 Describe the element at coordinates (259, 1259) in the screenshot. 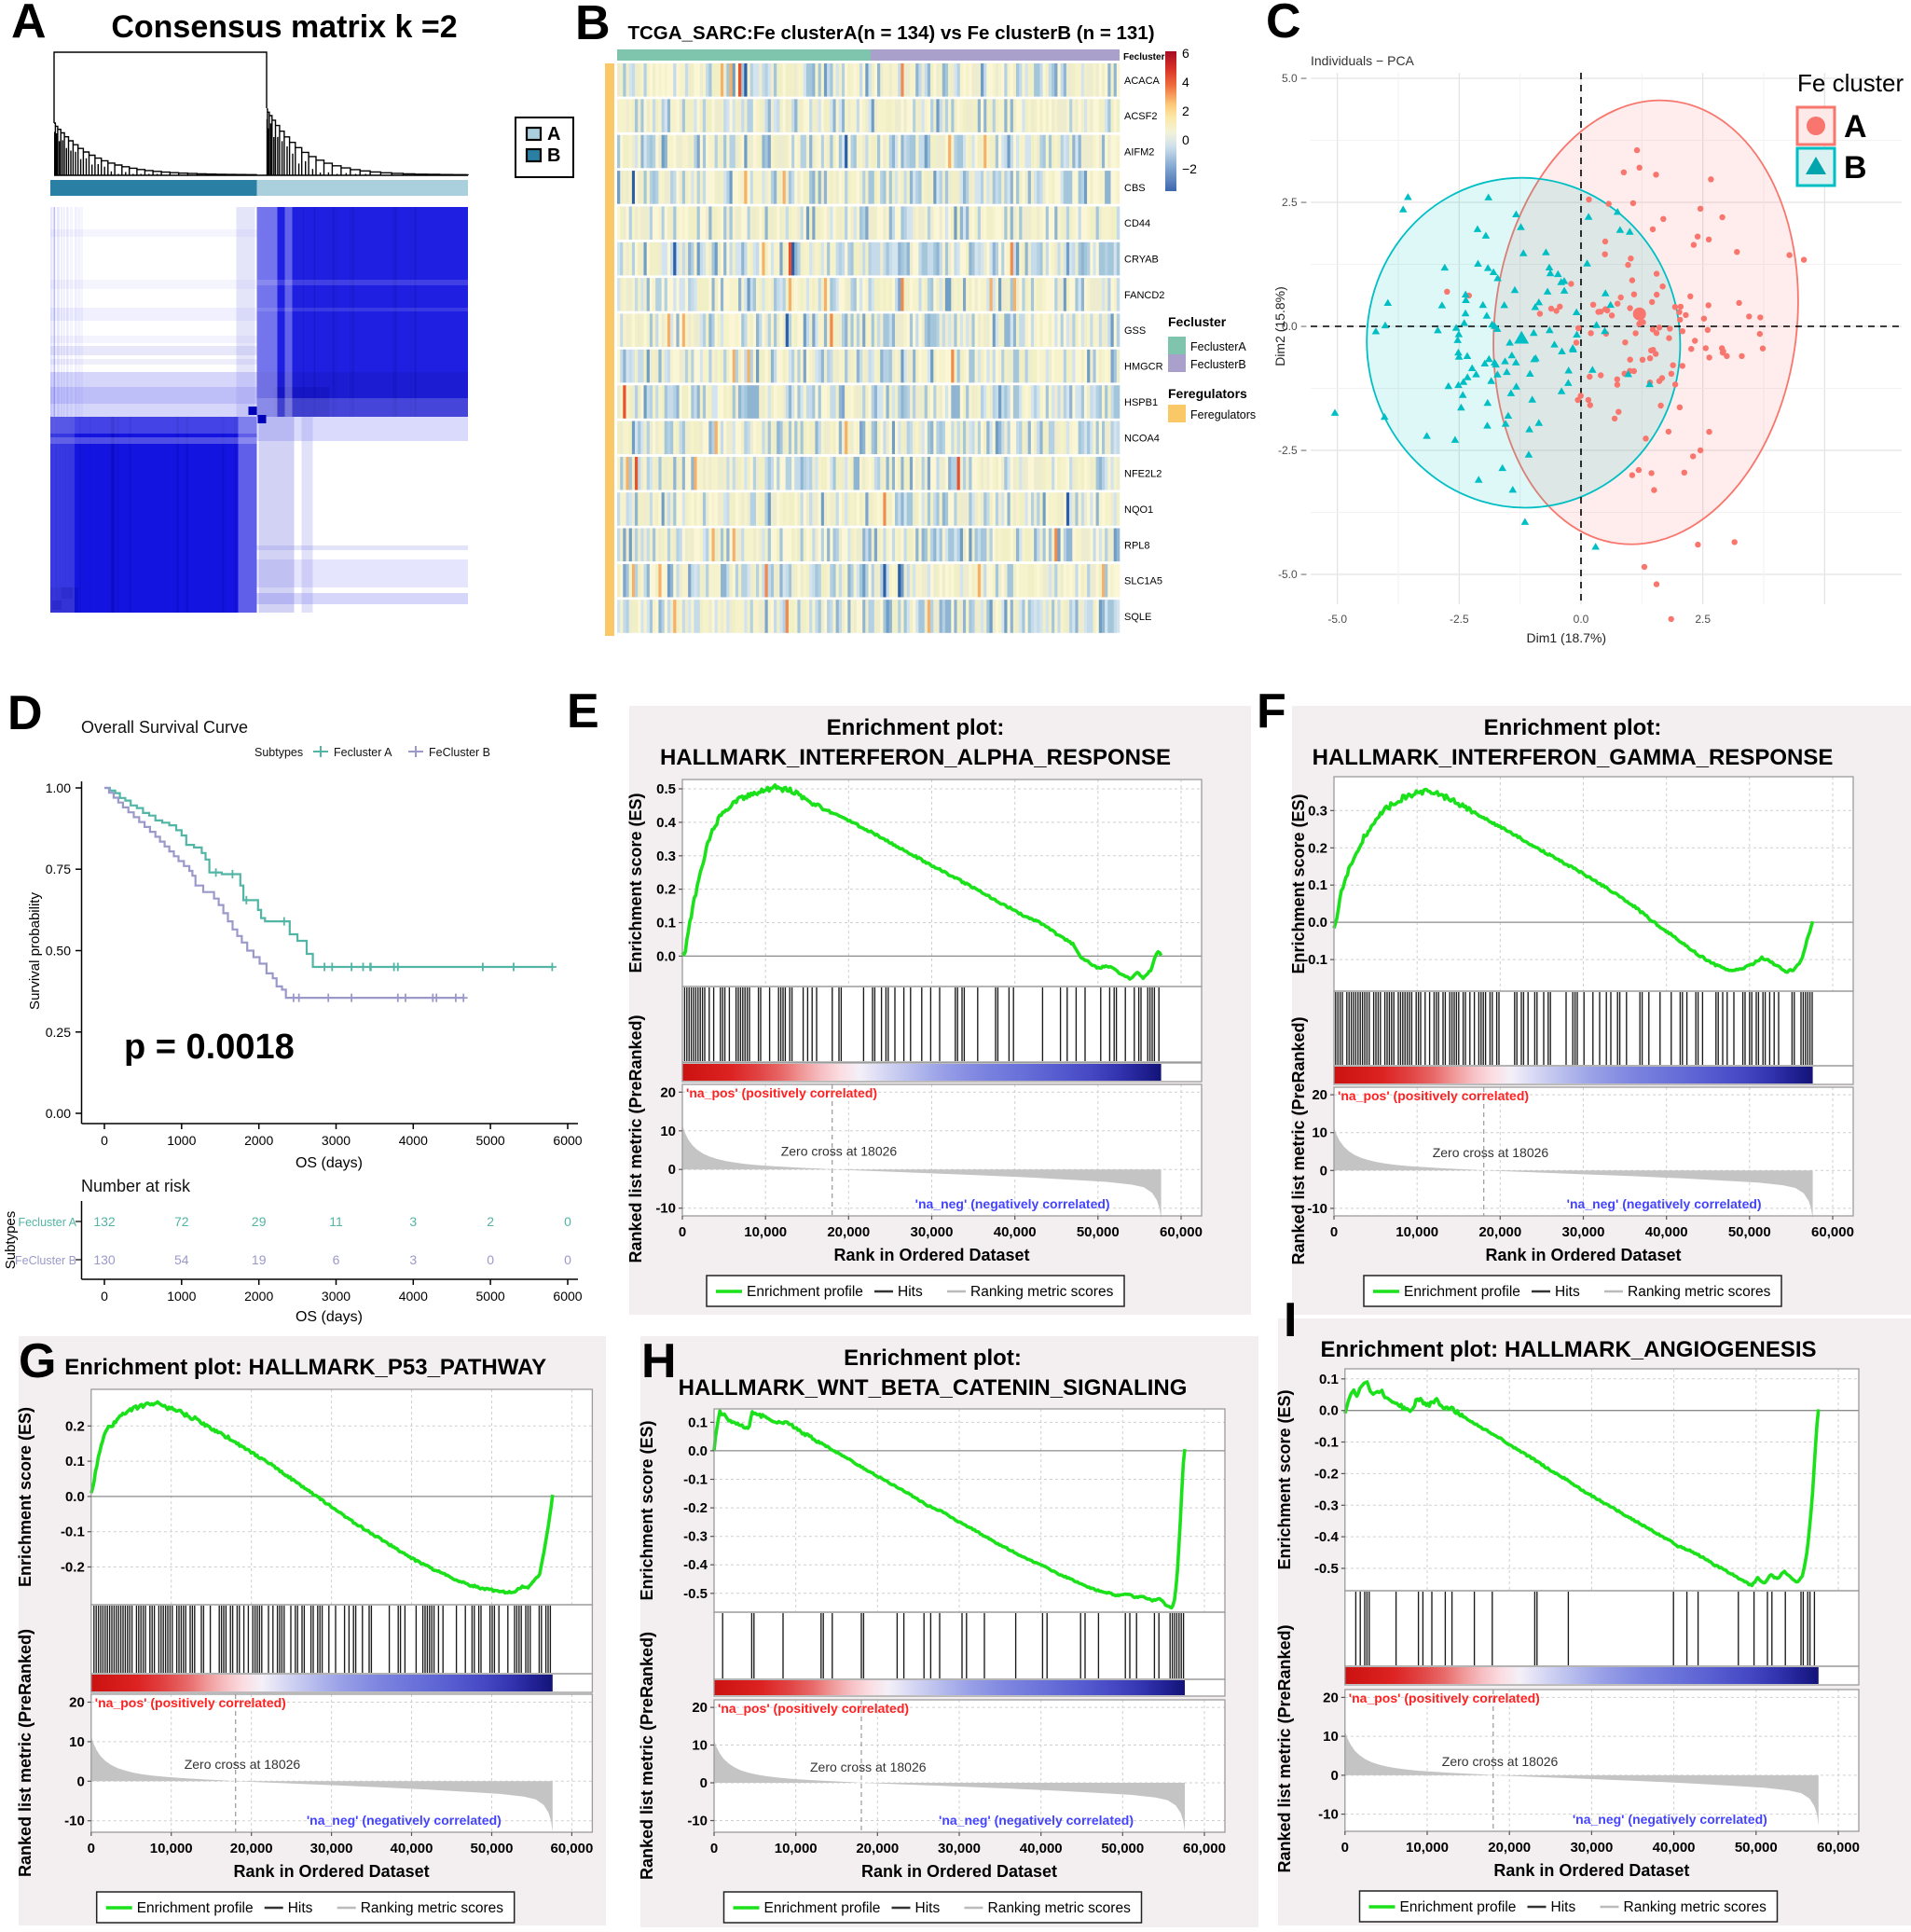

I see `svg-text: 19` at that location.